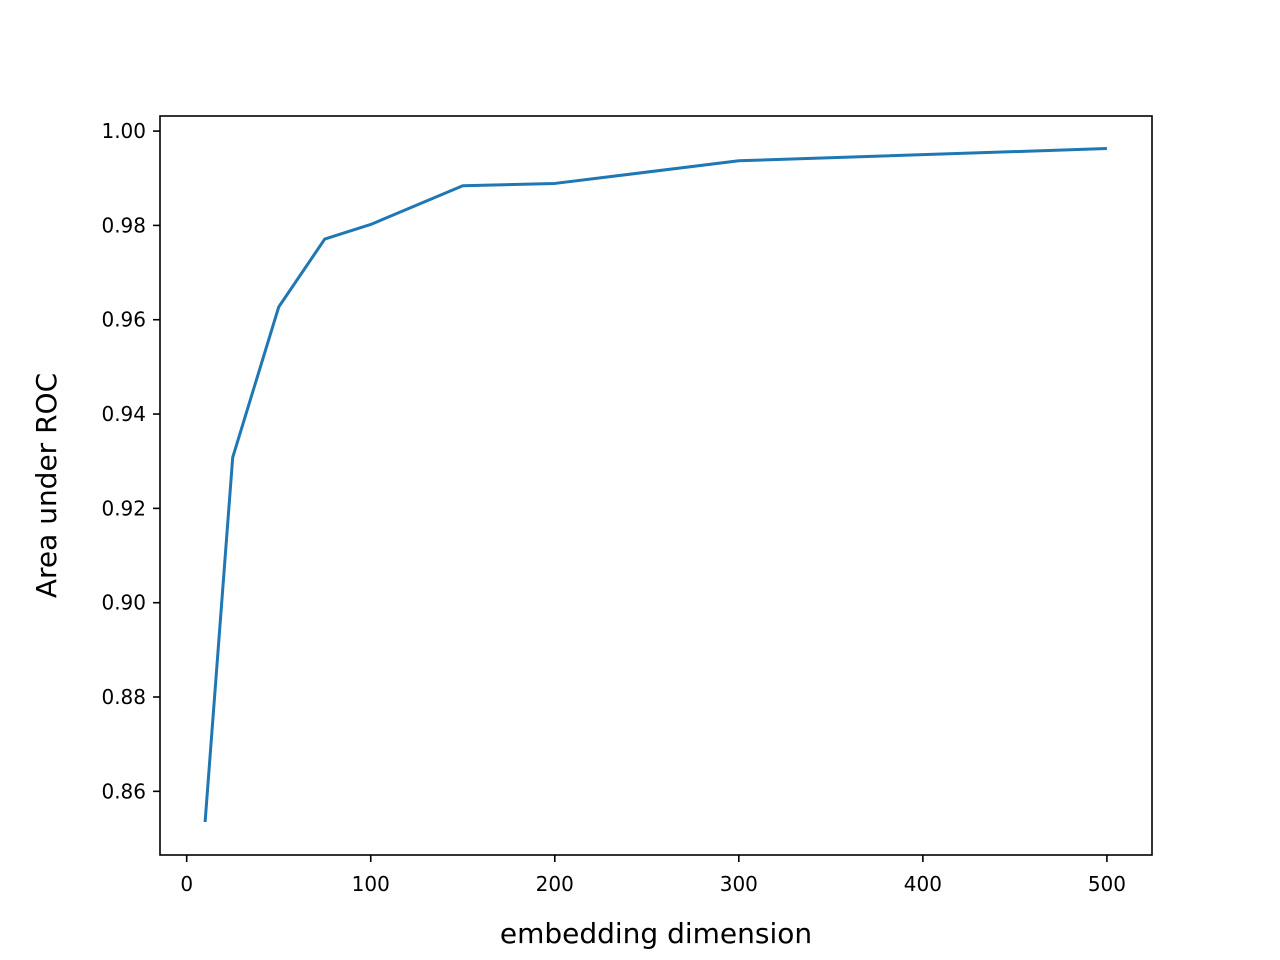 The image size is (1280, 960). Describe the element at coordinates (123, 791) in the screenshot. I see `y-tick-label: 0.86` at that location.